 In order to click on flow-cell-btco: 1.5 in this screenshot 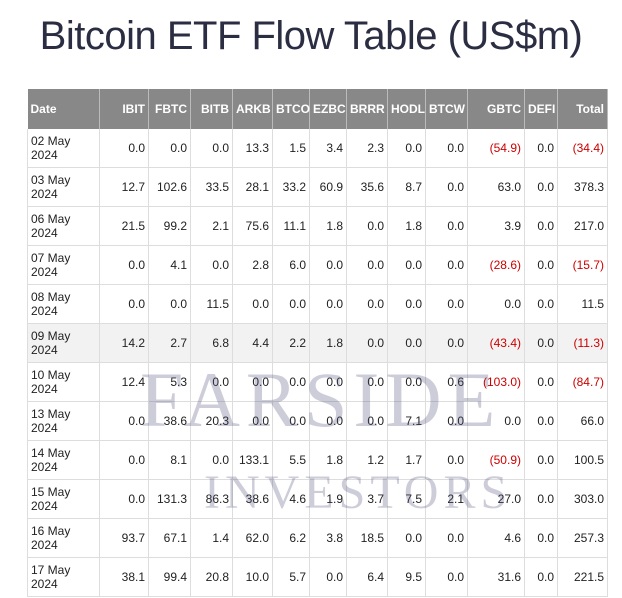, I will do `click(291, 148)`.